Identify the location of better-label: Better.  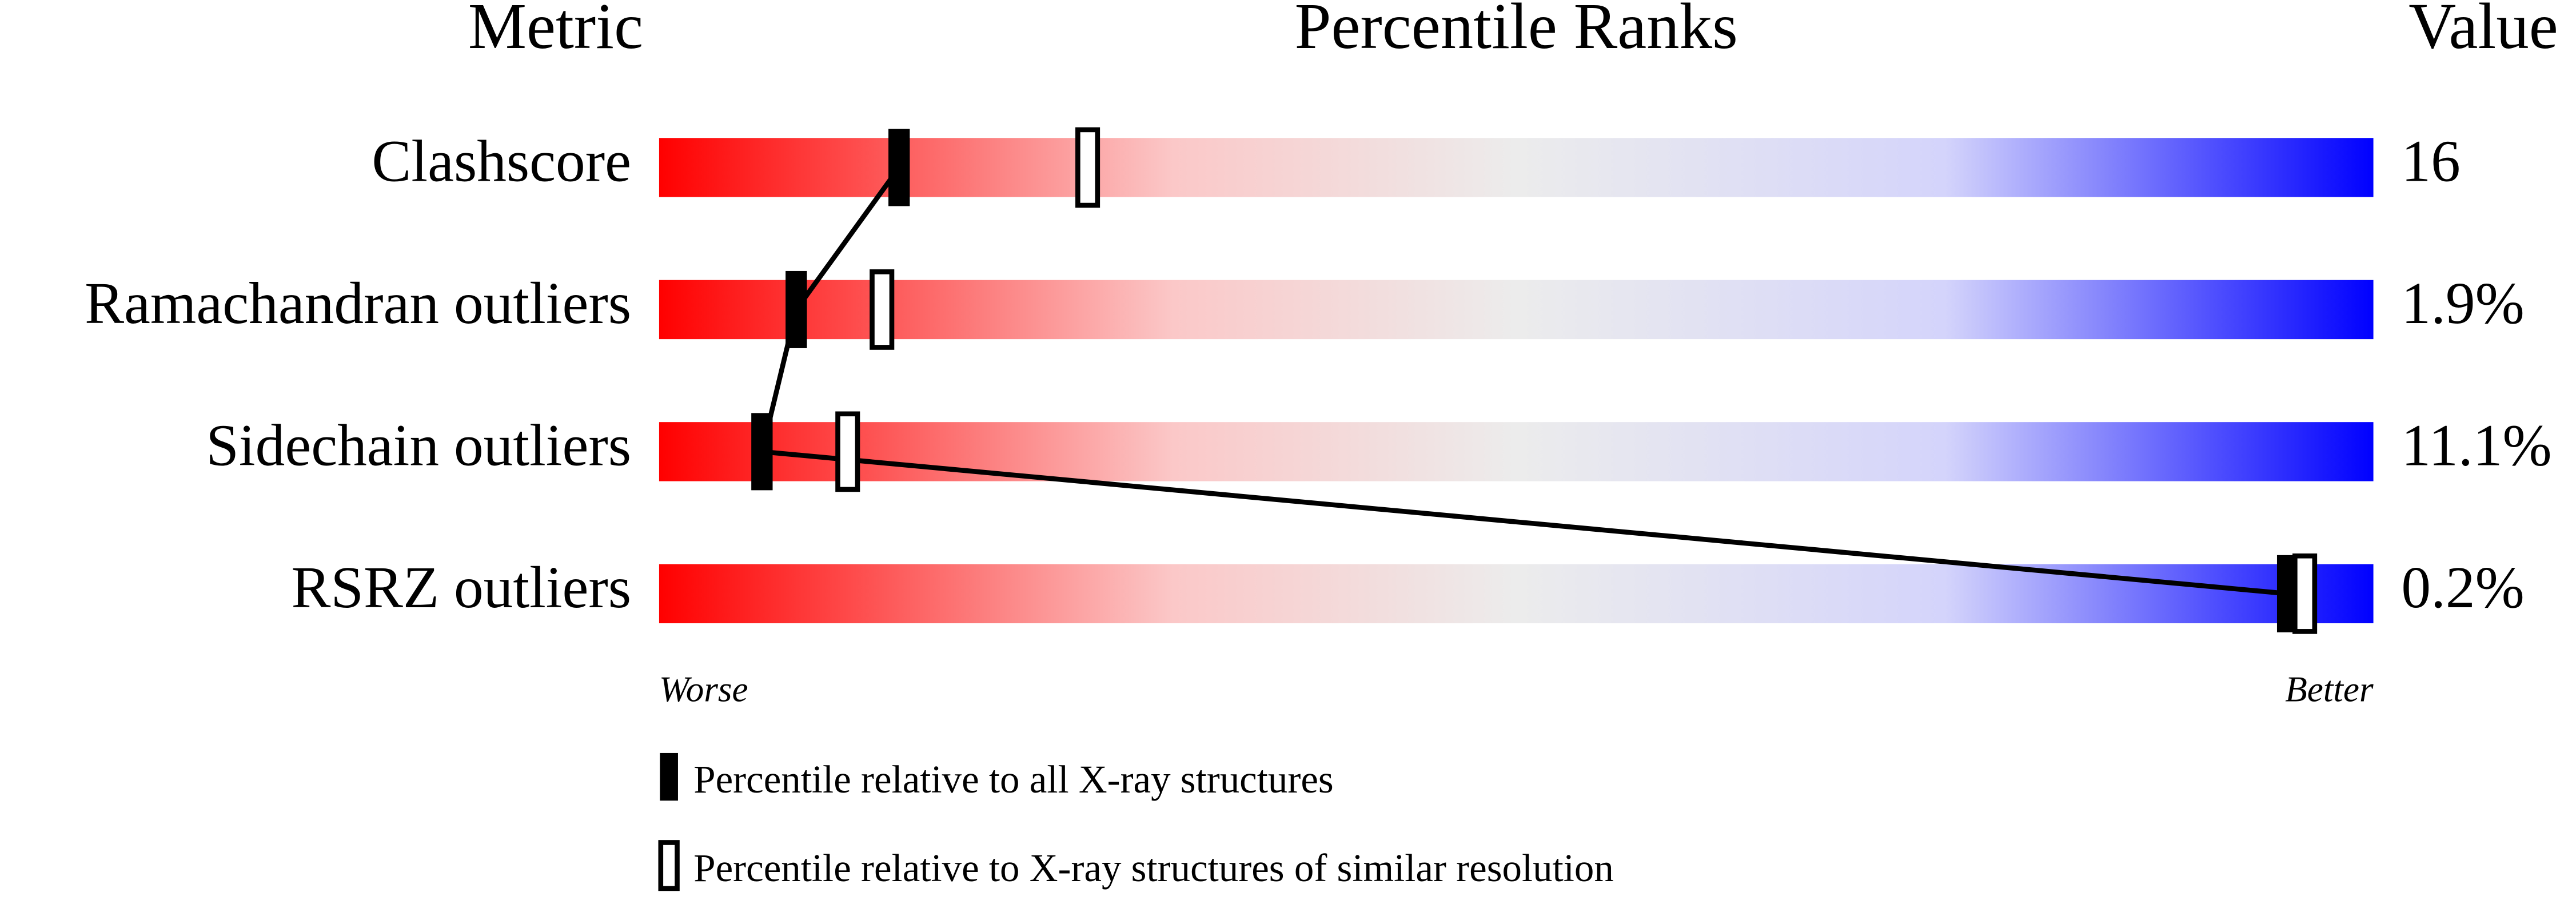
(2329, 690).